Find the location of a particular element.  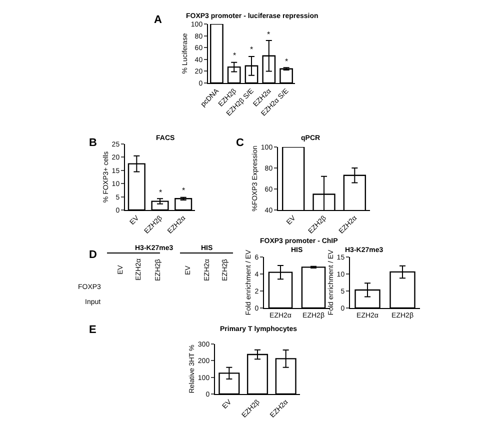

text: C is located at coordinates (240, 143).